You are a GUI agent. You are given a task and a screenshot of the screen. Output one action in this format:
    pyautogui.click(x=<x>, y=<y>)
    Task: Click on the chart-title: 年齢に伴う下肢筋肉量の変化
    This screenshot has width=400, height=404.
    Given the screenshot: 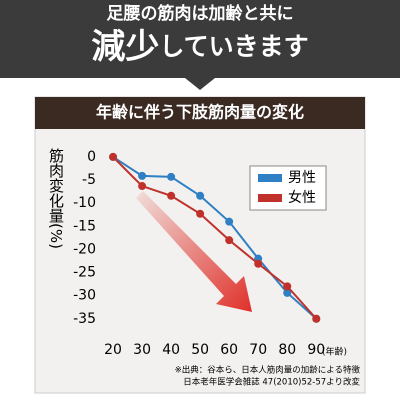 What is the action you would take?
    pyautogui.click(x=200, y=112)
    